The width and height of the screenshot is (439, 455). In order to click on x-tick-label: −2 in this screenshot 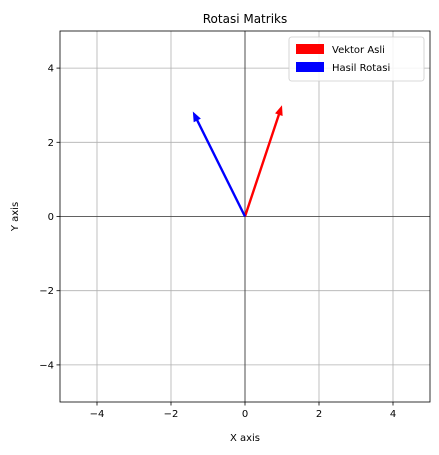, I will do `click(171, 414)`.